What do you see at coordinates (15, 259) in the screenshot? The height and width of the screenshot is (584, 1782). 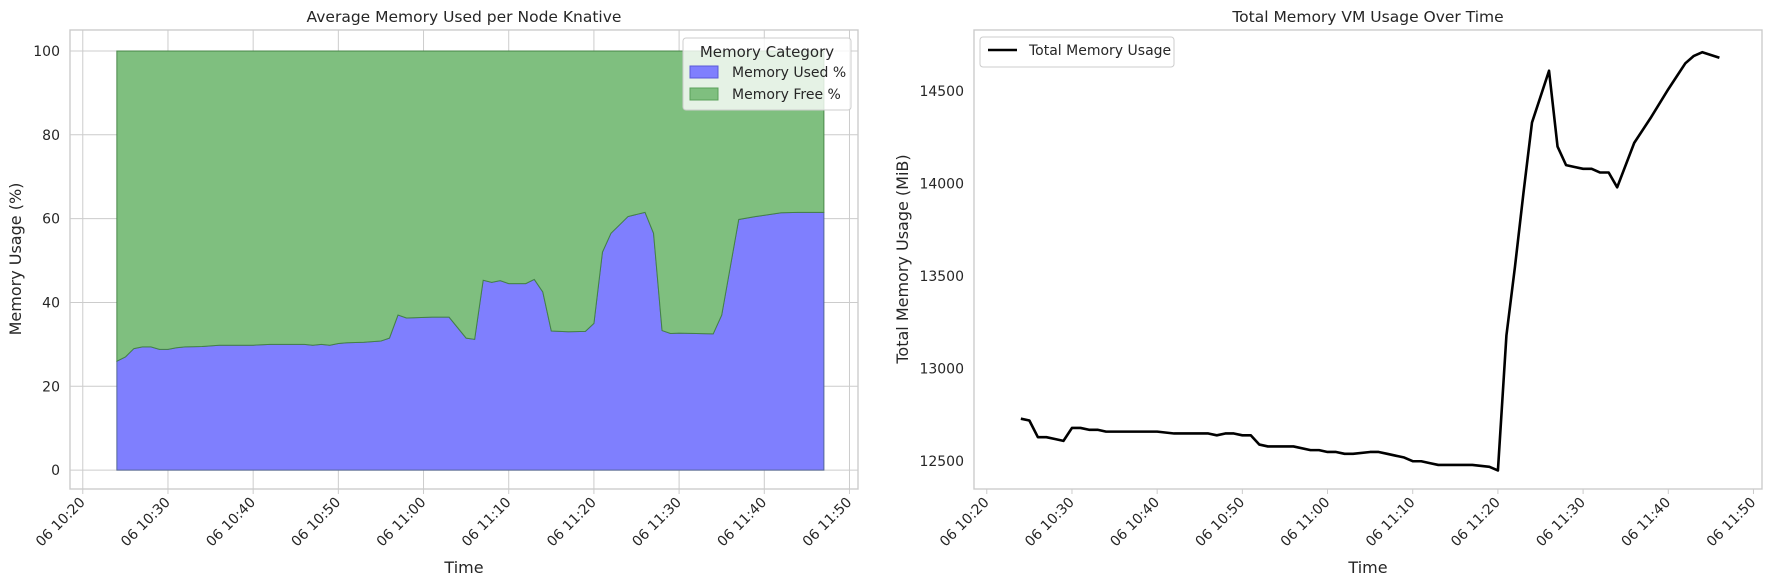 I see `left-y-axis-label: Memory Usage (%)` at bounding box center [15, 259].